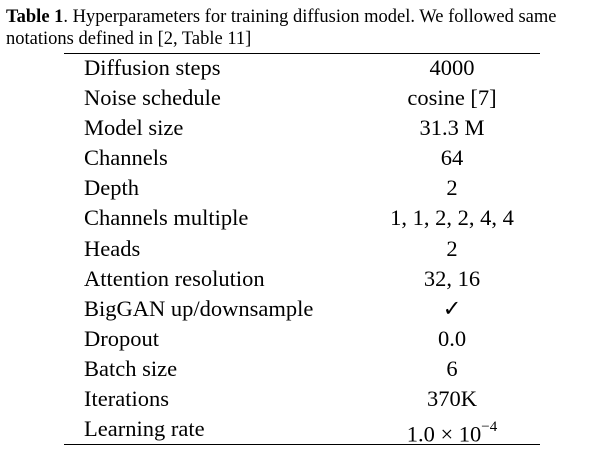  I want to click on param-name: Iterations, so click(126, 399).